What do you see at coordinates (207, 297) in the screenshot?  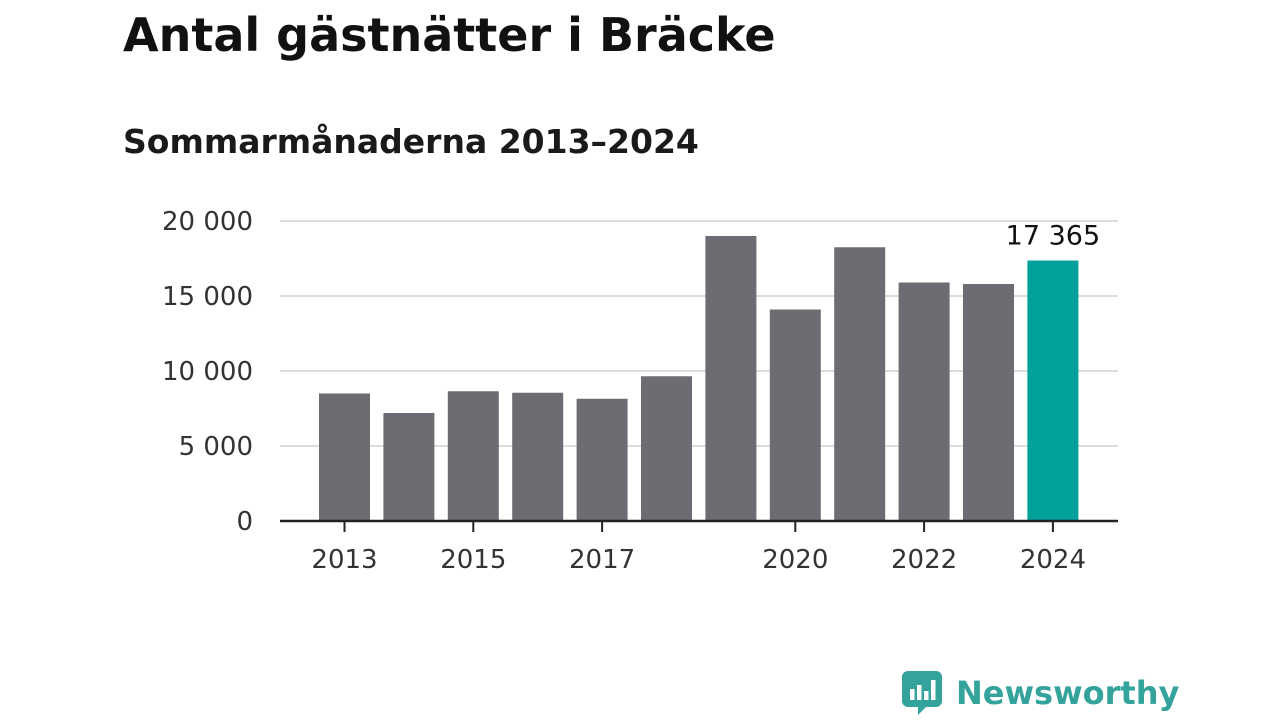 I see `y-tick-label: 15 000` at bounding box center [207, 297].